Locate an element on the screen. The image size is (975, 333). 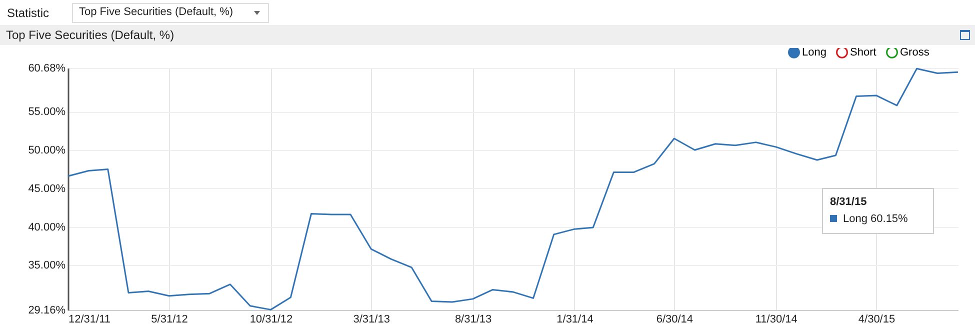
annotation: Long 60.15% is located at coordinates (875, 219).